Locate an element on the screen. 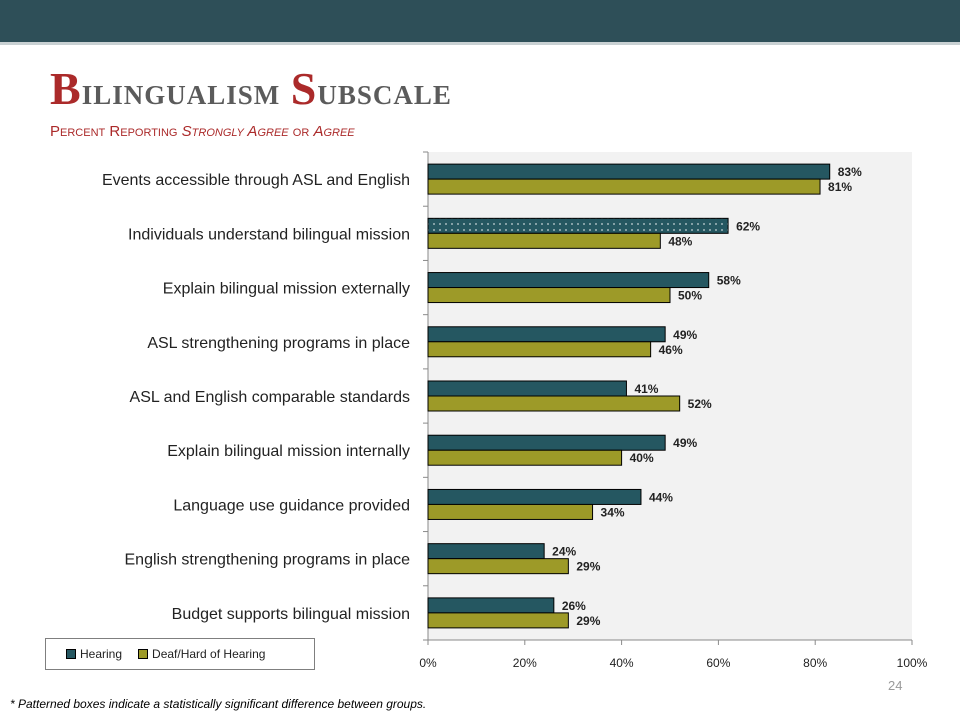 The width and height of the screenshot is (960, 720). category-label: Explain bilingual mission internally is located at coordinates (288, 451).